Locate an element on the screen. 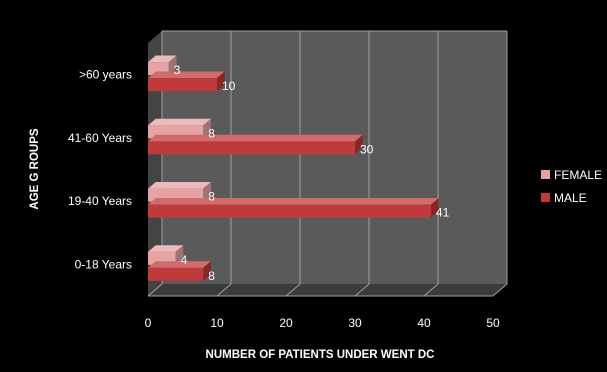 The width and height of the screenshot is (607, 372). plot-side-wall is located at coordinates (155, 163).